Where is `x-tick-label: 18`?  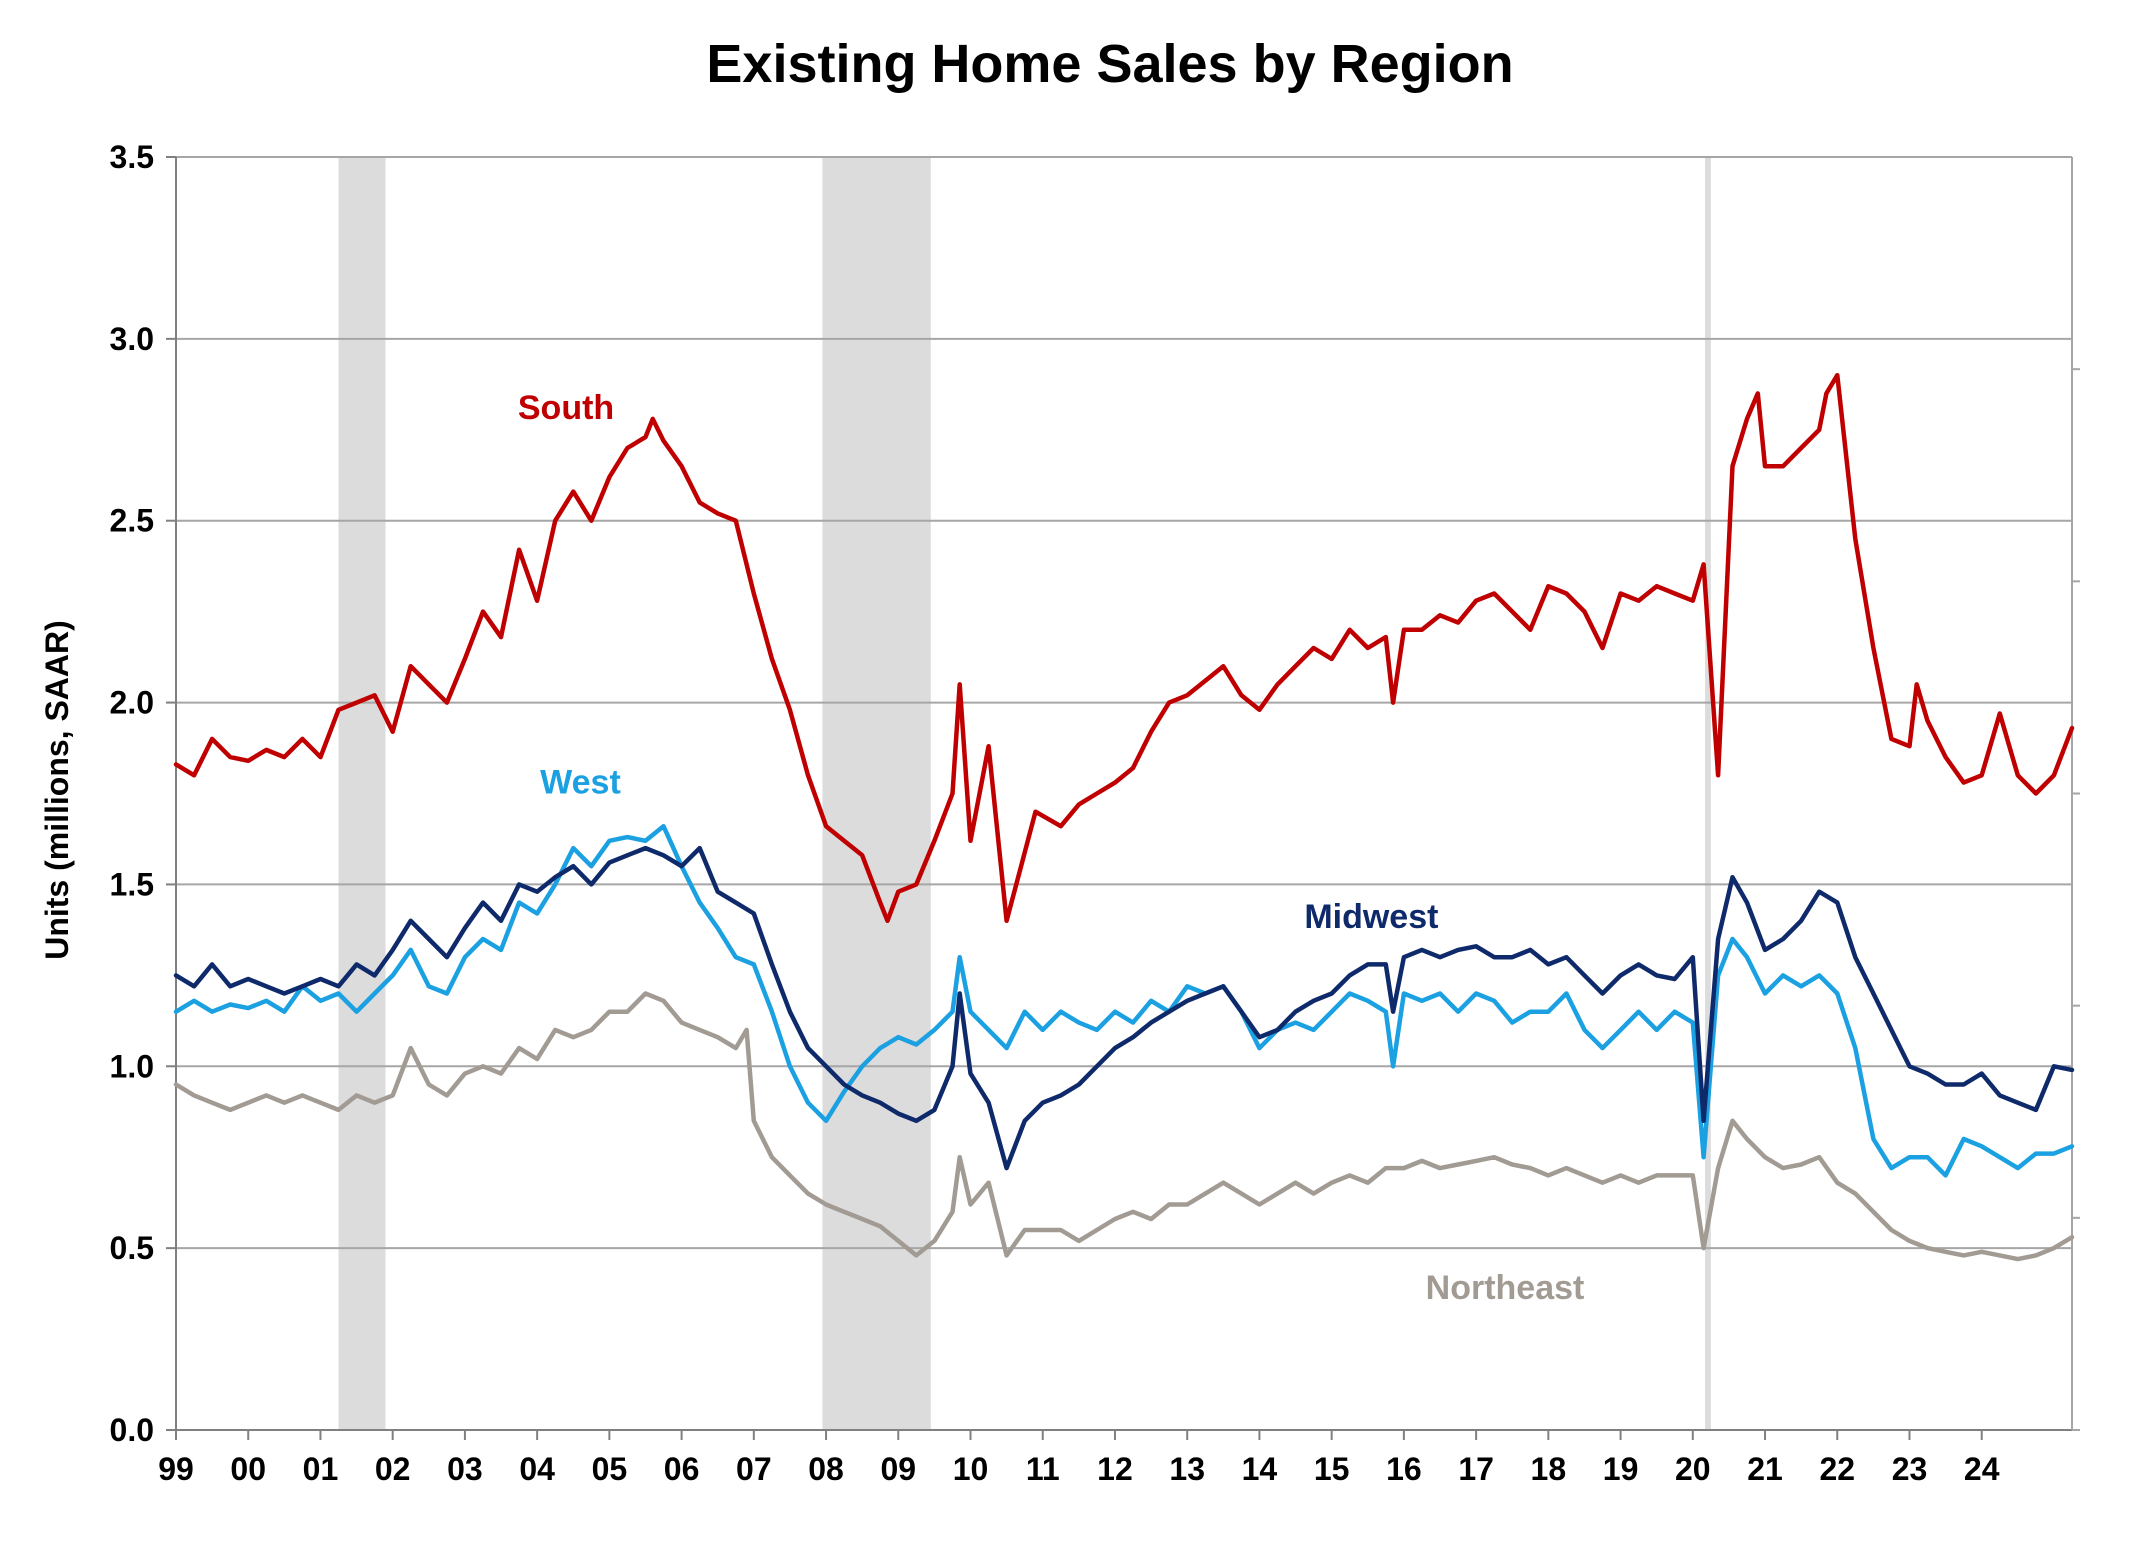 x-tick-label: 18 is located at coordinates (1549, 1469).